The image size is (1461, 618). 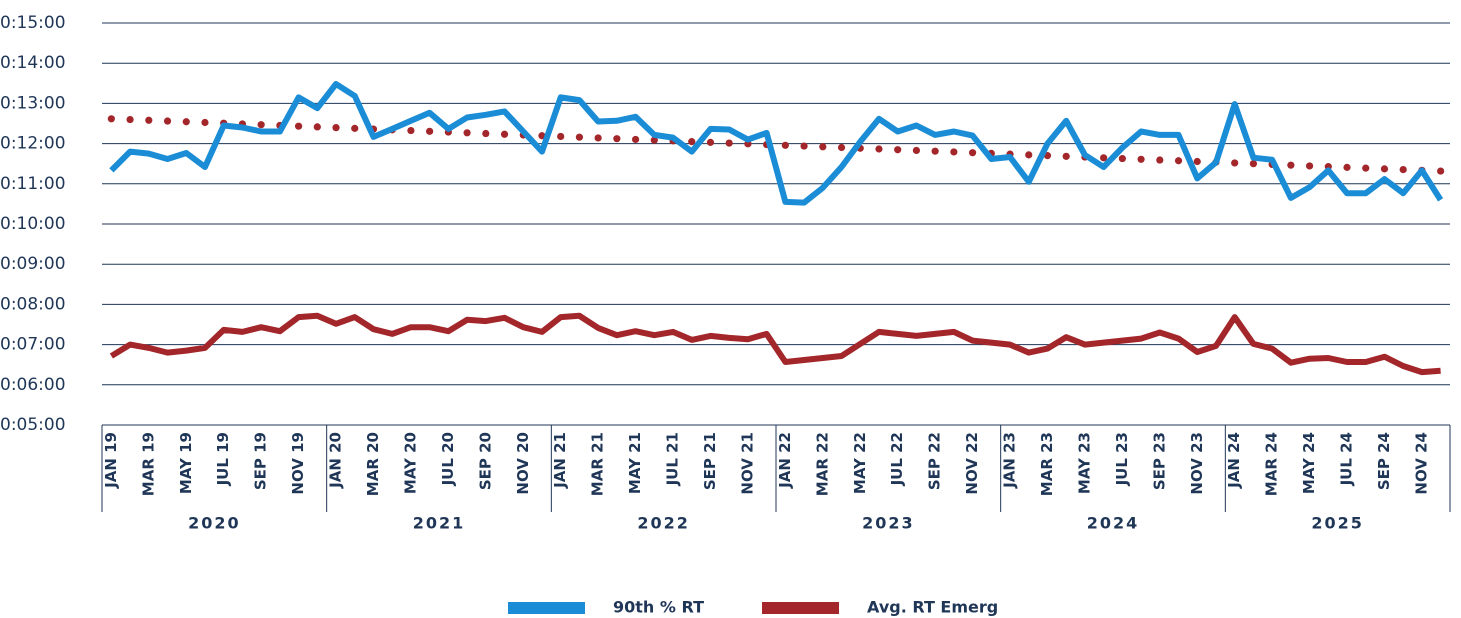 What do you see at coordinates (1159, 461) in the screenshot?
I see `x-tick-label: SEP 23` at bounding box center [1159, 461].